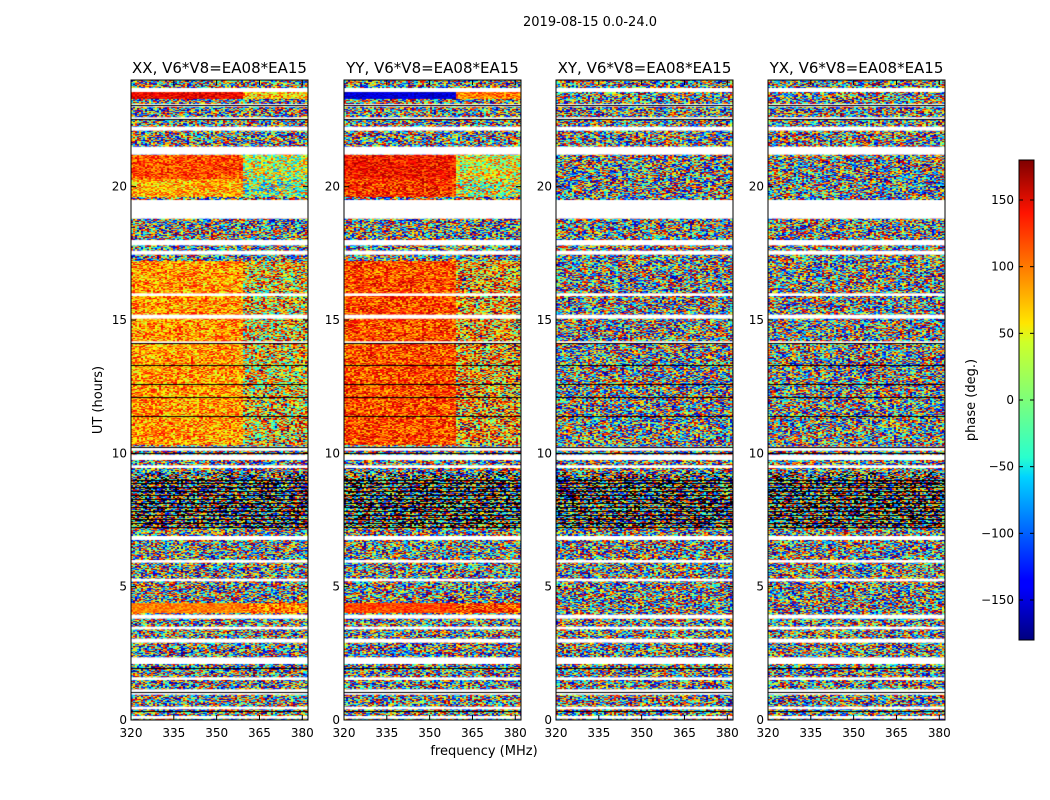 This screenshot has height=800, width=1050. What do you see at coordinates (432, 68) in the screenshot?
I see `panel-title: YY, V6*V8=EA08*EA15` at bounding box center [432, 68].